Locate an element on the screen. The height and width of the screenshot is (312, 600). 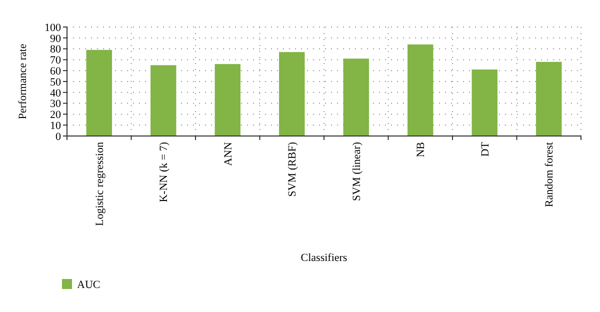
y-tick-label: 70 is located at coordinates (56, 60).